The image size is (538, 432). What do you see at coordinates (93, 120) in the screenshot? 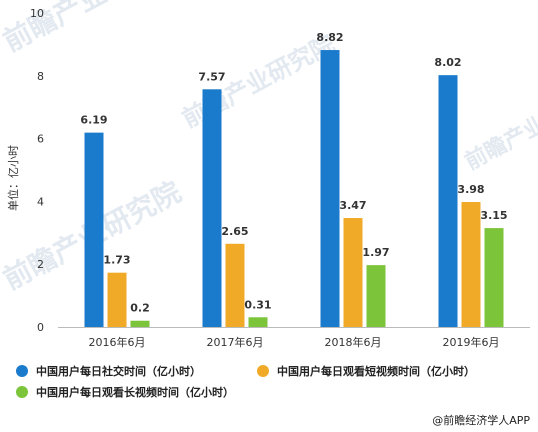
I see `data-label: 6.19` at bounding box center [93, 120].